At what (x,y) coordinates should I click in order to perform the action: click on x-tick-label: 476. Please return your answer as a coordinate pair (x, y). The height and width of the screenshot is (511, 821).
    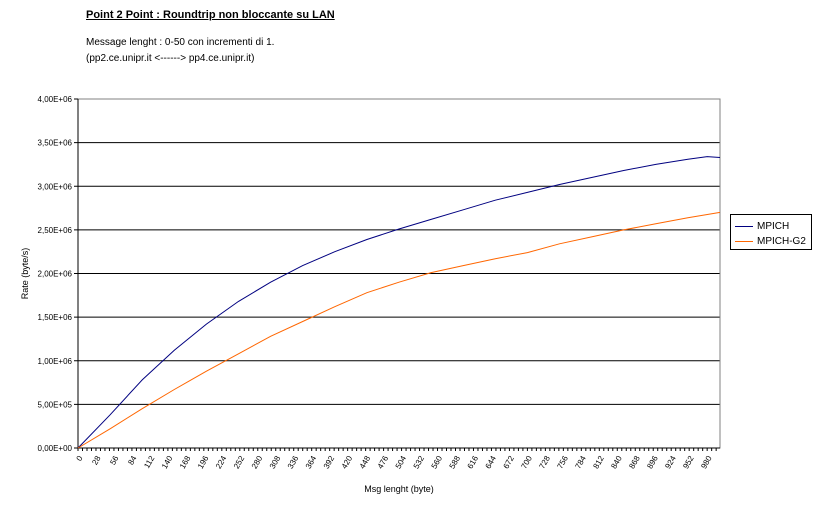
    Looking at the image, I should click on (383, 462).